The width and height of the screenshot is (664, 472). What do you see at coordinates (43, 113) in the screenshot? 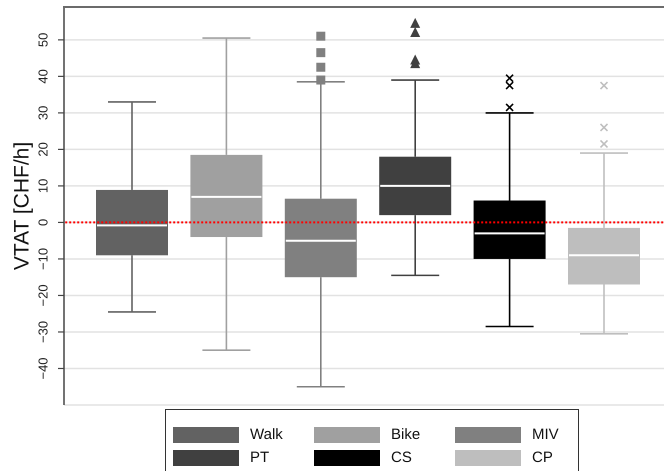
I see `y-tick-label: 30` at bounding box center [43, 113].